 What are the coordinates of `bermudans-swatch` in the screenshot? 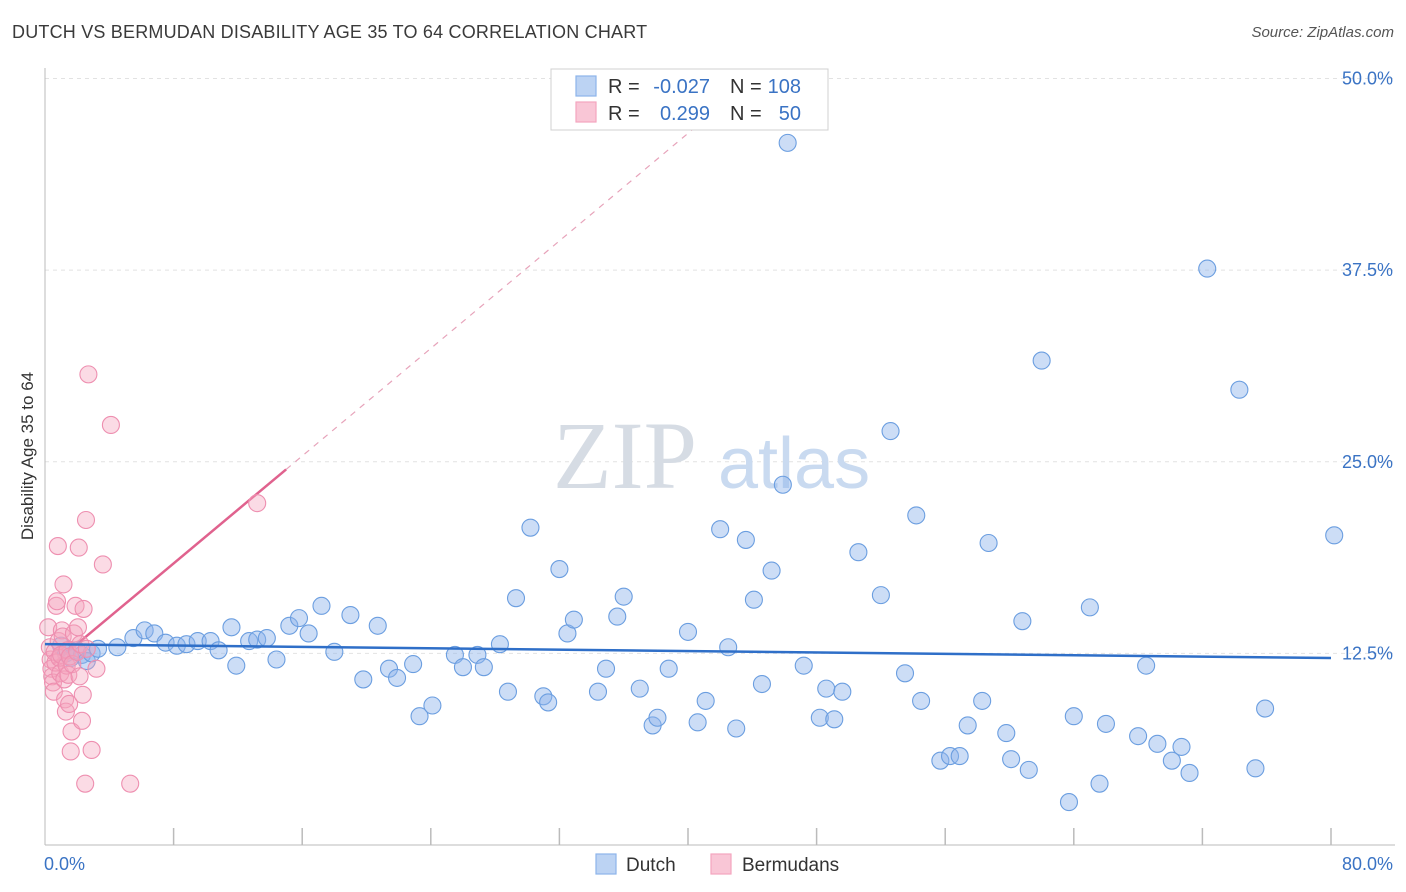 It's located at (586, 112).